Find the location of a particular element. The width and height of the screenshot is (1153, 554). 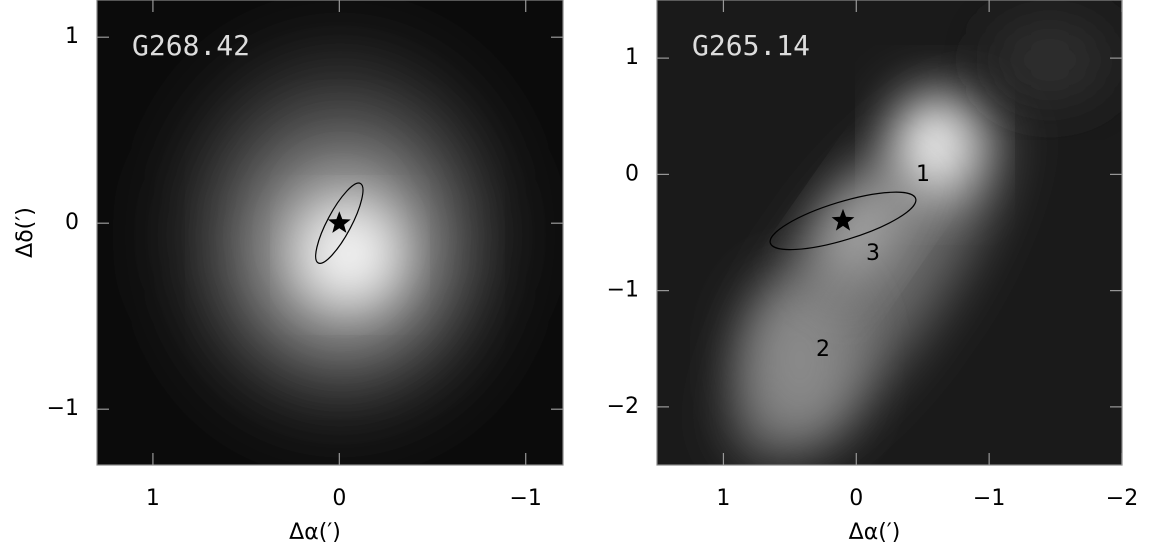

y-tick-label: −2 is located at coordinates (623, 406).